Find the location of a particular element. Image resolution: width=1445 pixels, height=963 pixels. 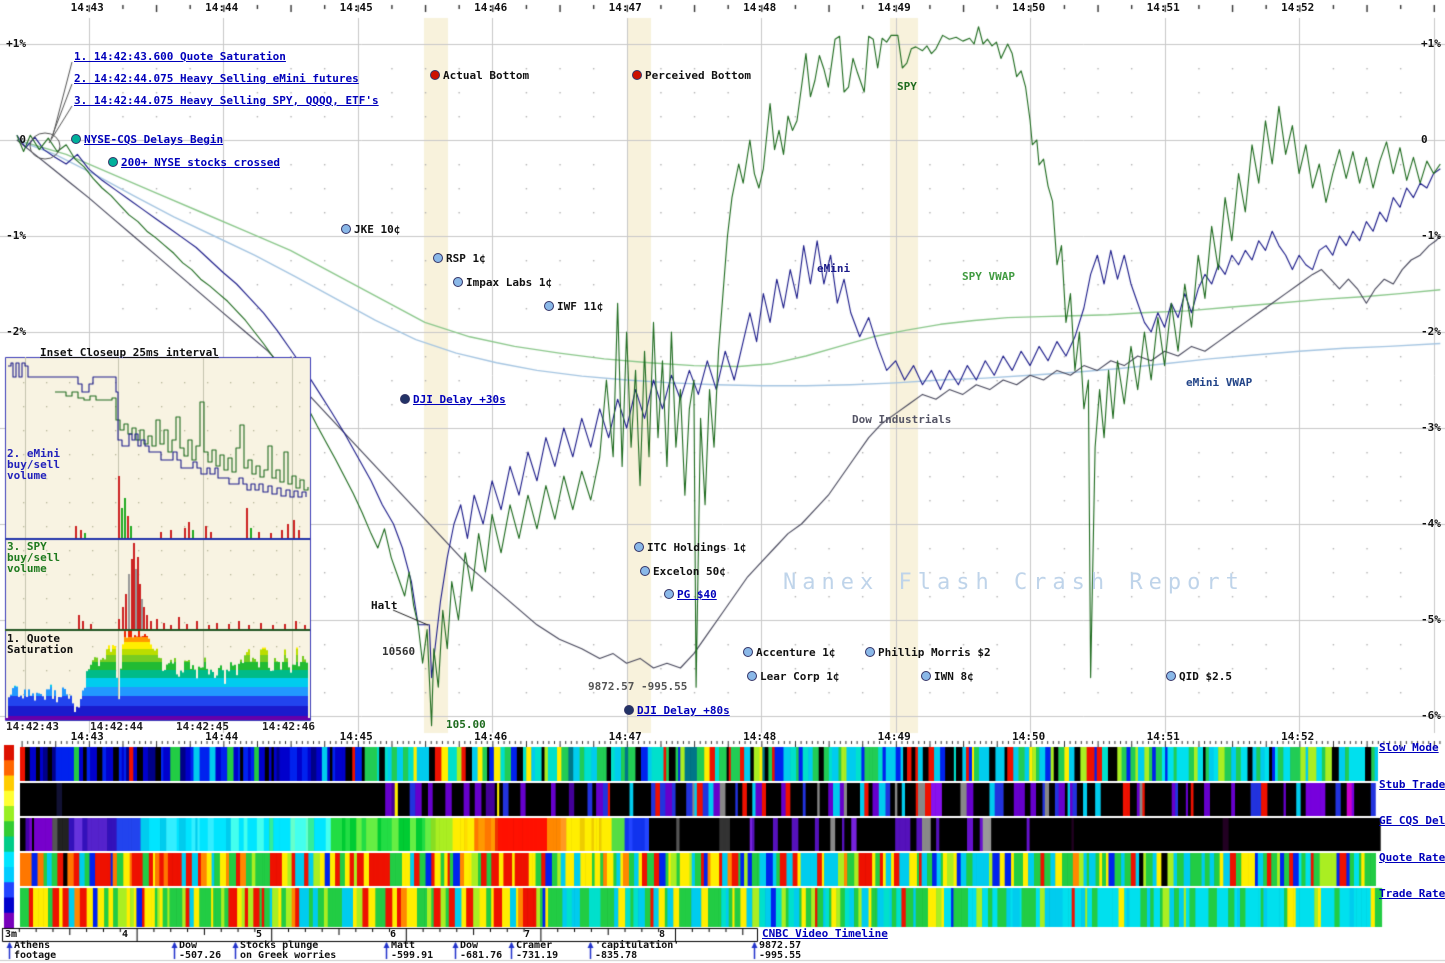

marker-qid-text: QID $2.5 is located at coordinates (1205, 676).